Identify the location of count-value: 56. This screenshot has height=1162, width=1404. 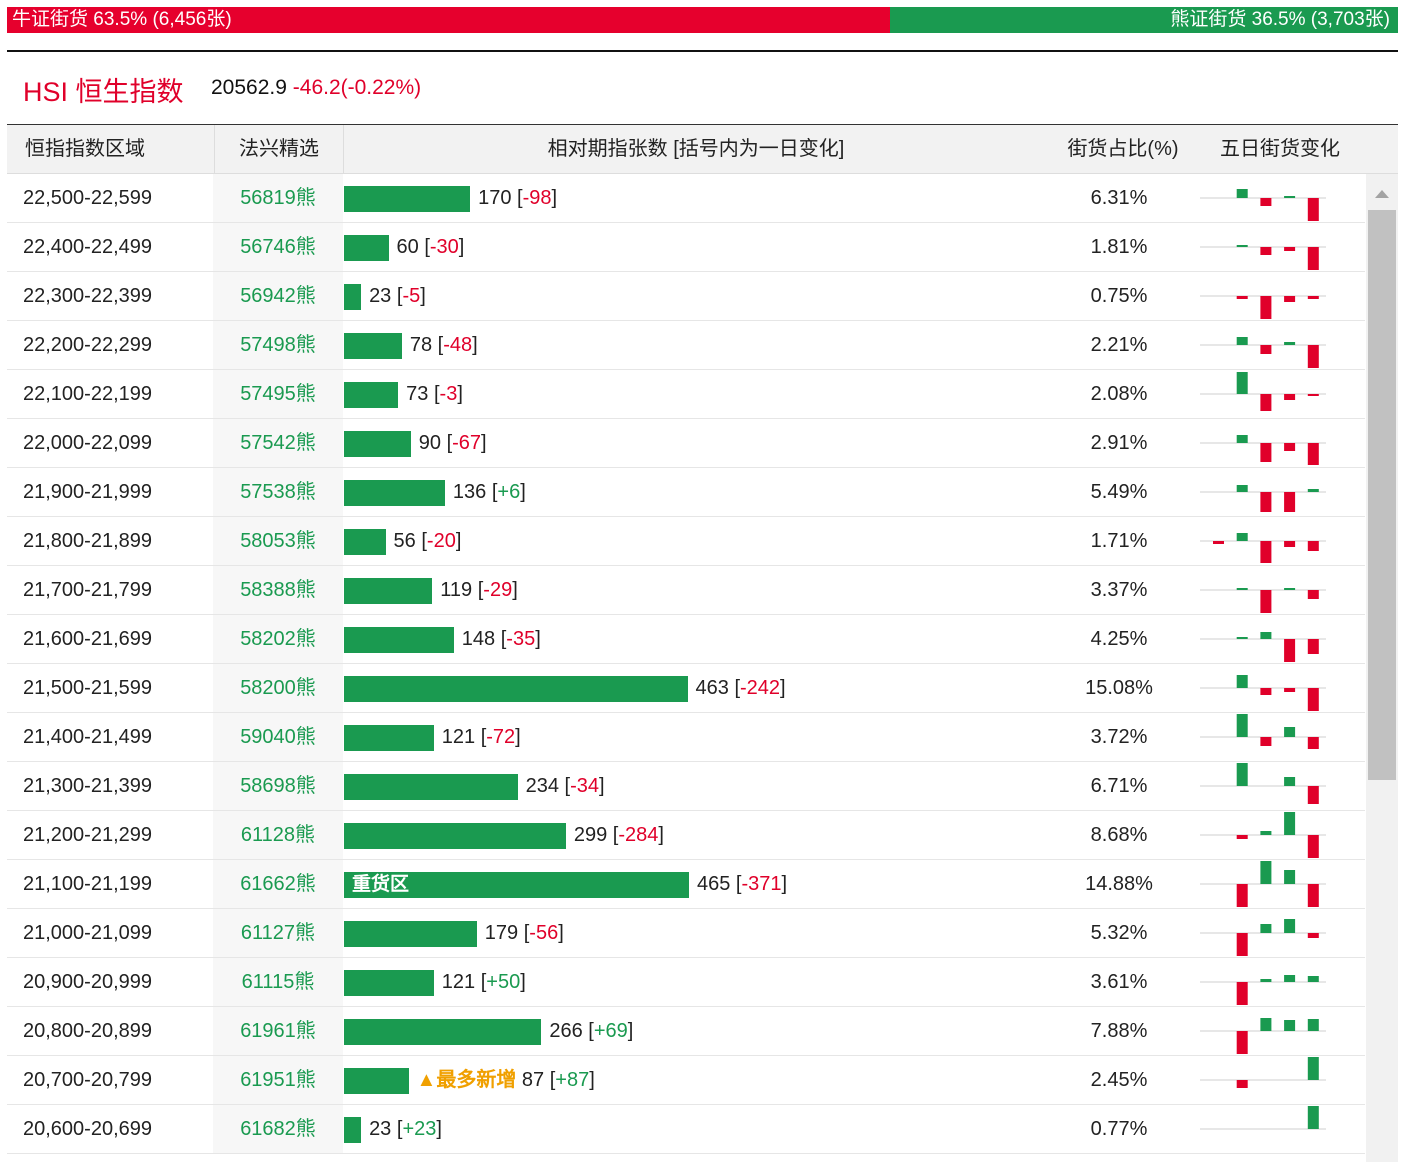
(404, 541).